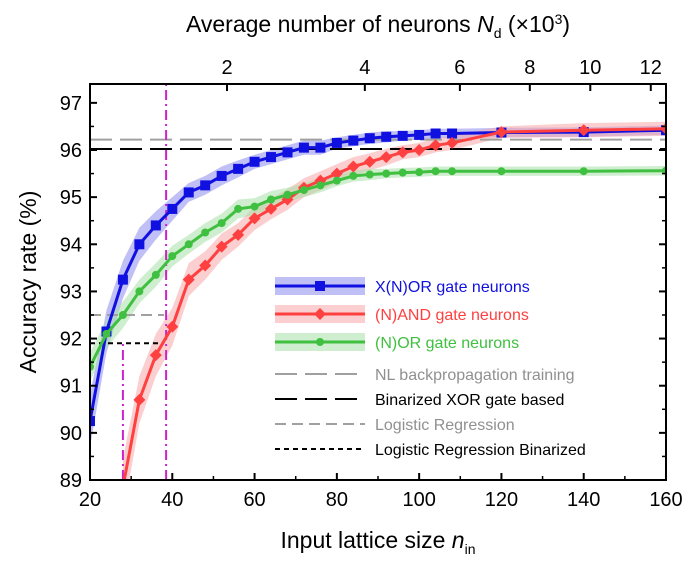 The width and height of the screenshot is (686, 564). What do you see at coordinates (71, 292) in the screenshot?
I see `y-tick-label: 93` at bounding box center [71, 292].